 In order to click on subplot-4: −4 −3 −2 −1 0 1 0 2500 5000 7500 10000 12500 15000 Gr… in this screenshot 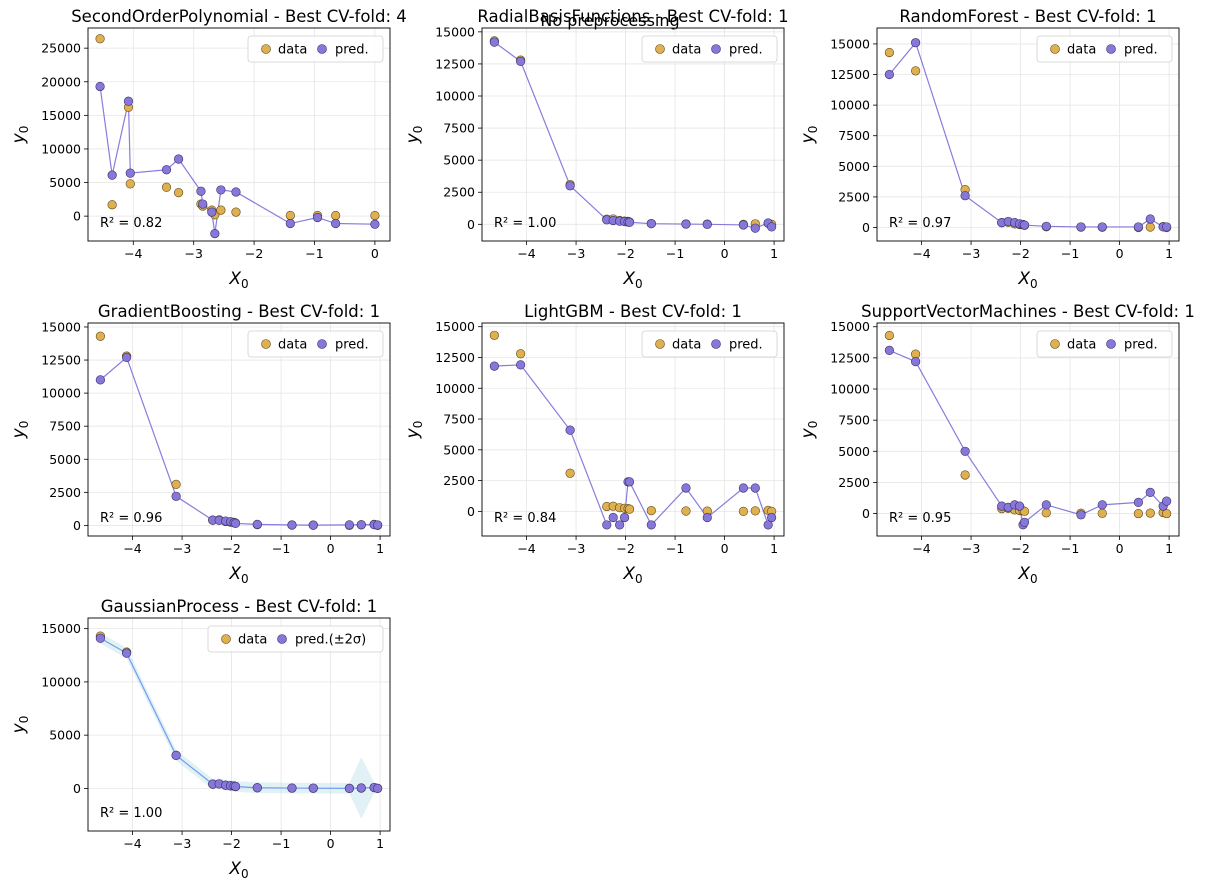, I will do `click(200, 444)`.